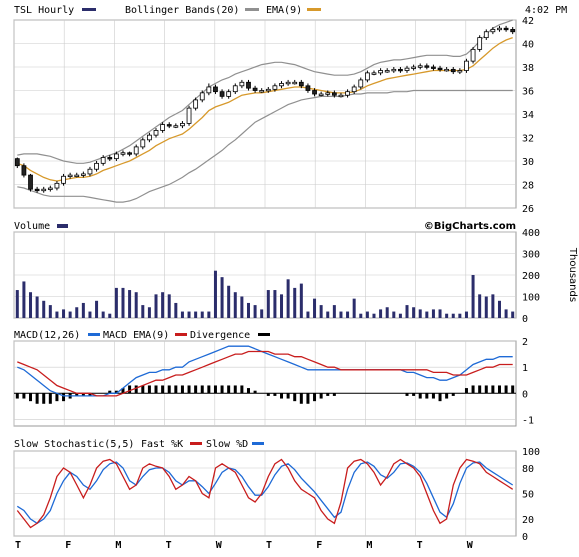 Image resolution: width=579 pixels, height=557 pixels. What do you see at coordinates (265, 373) in the screenshot?
I see `divergence-line` at bounding box center [265, 373].